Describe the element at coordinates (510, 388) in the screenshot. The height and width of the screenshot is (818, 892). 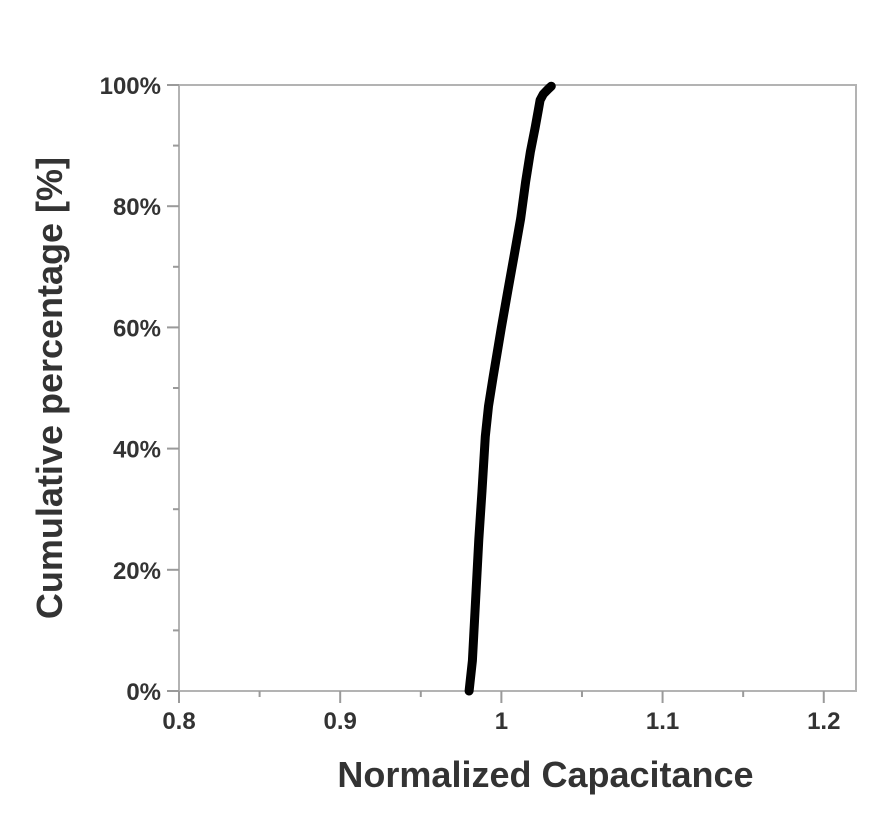
I see `cumulative-distribution-line` at that location.